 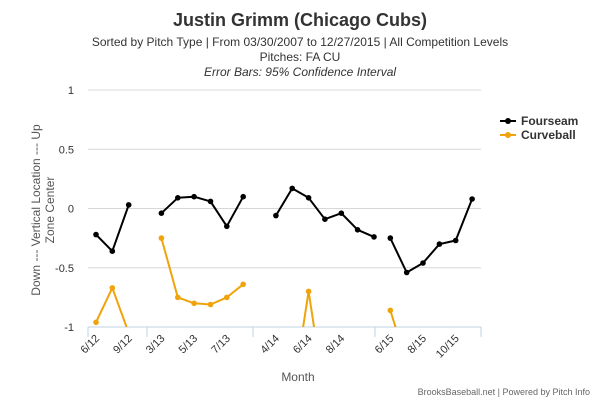 I want to click on x-tick-label: 5/13, so click(x=189, y=345).